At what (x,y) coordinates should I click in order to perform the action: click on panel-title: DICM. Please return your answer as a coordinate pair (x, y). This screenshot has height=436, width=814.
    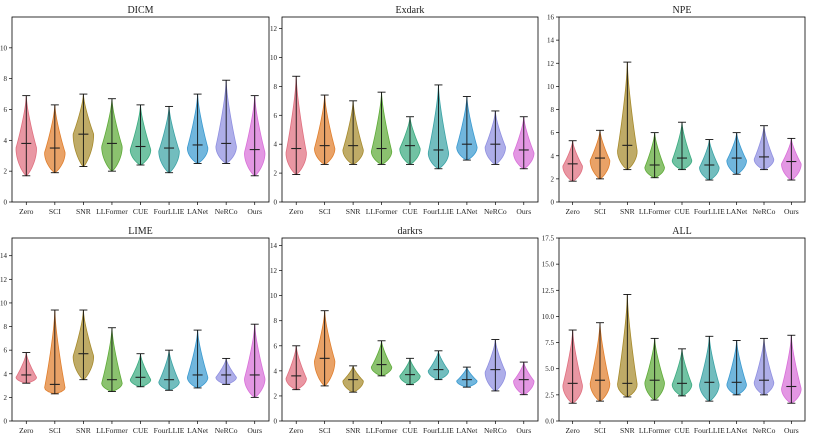
    Looking at the image, I should click on (140, 10).